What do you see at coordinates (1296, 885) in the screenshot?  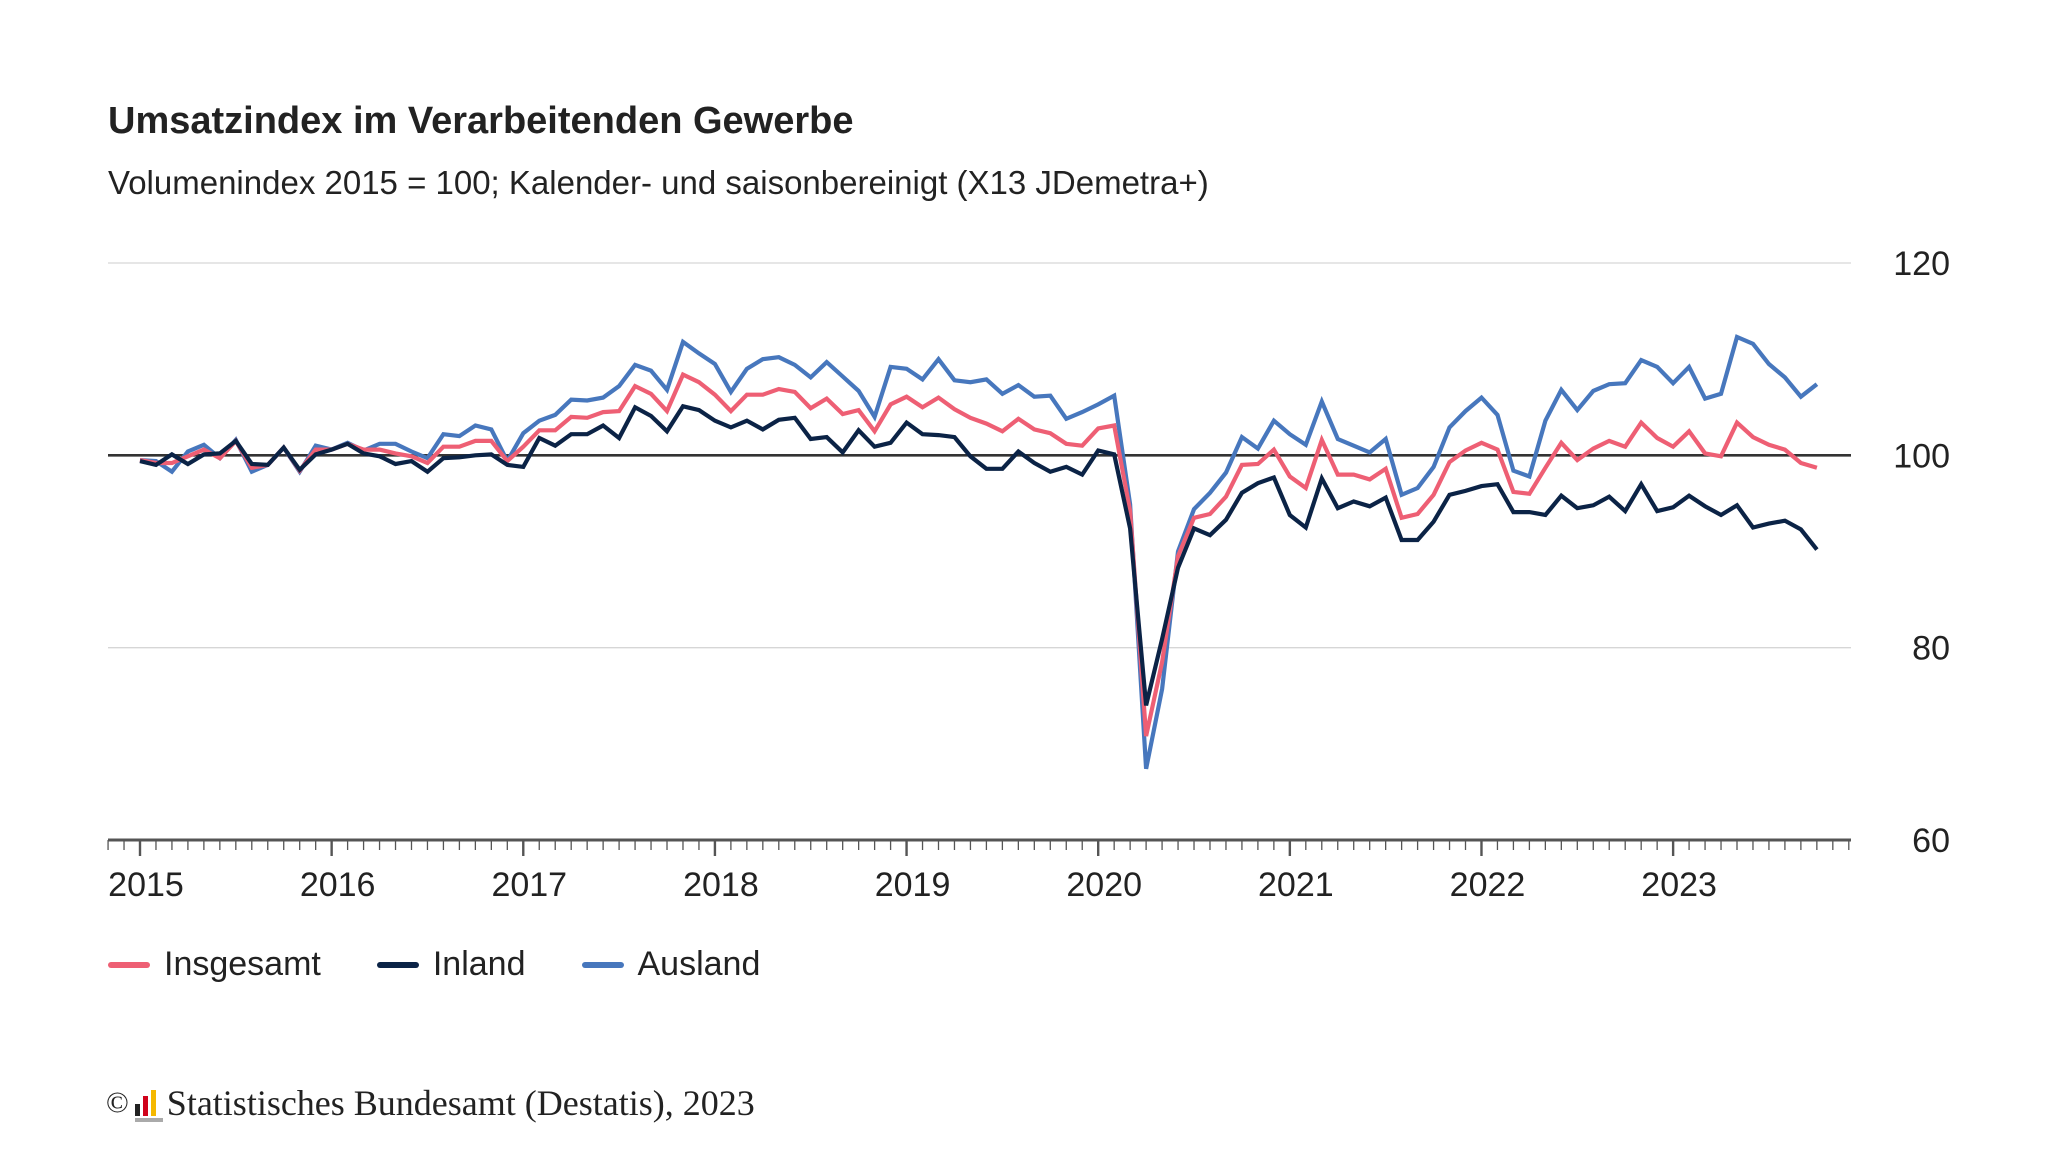 I see `x-tick-label: 2021` at bounding box center [1296, 885].